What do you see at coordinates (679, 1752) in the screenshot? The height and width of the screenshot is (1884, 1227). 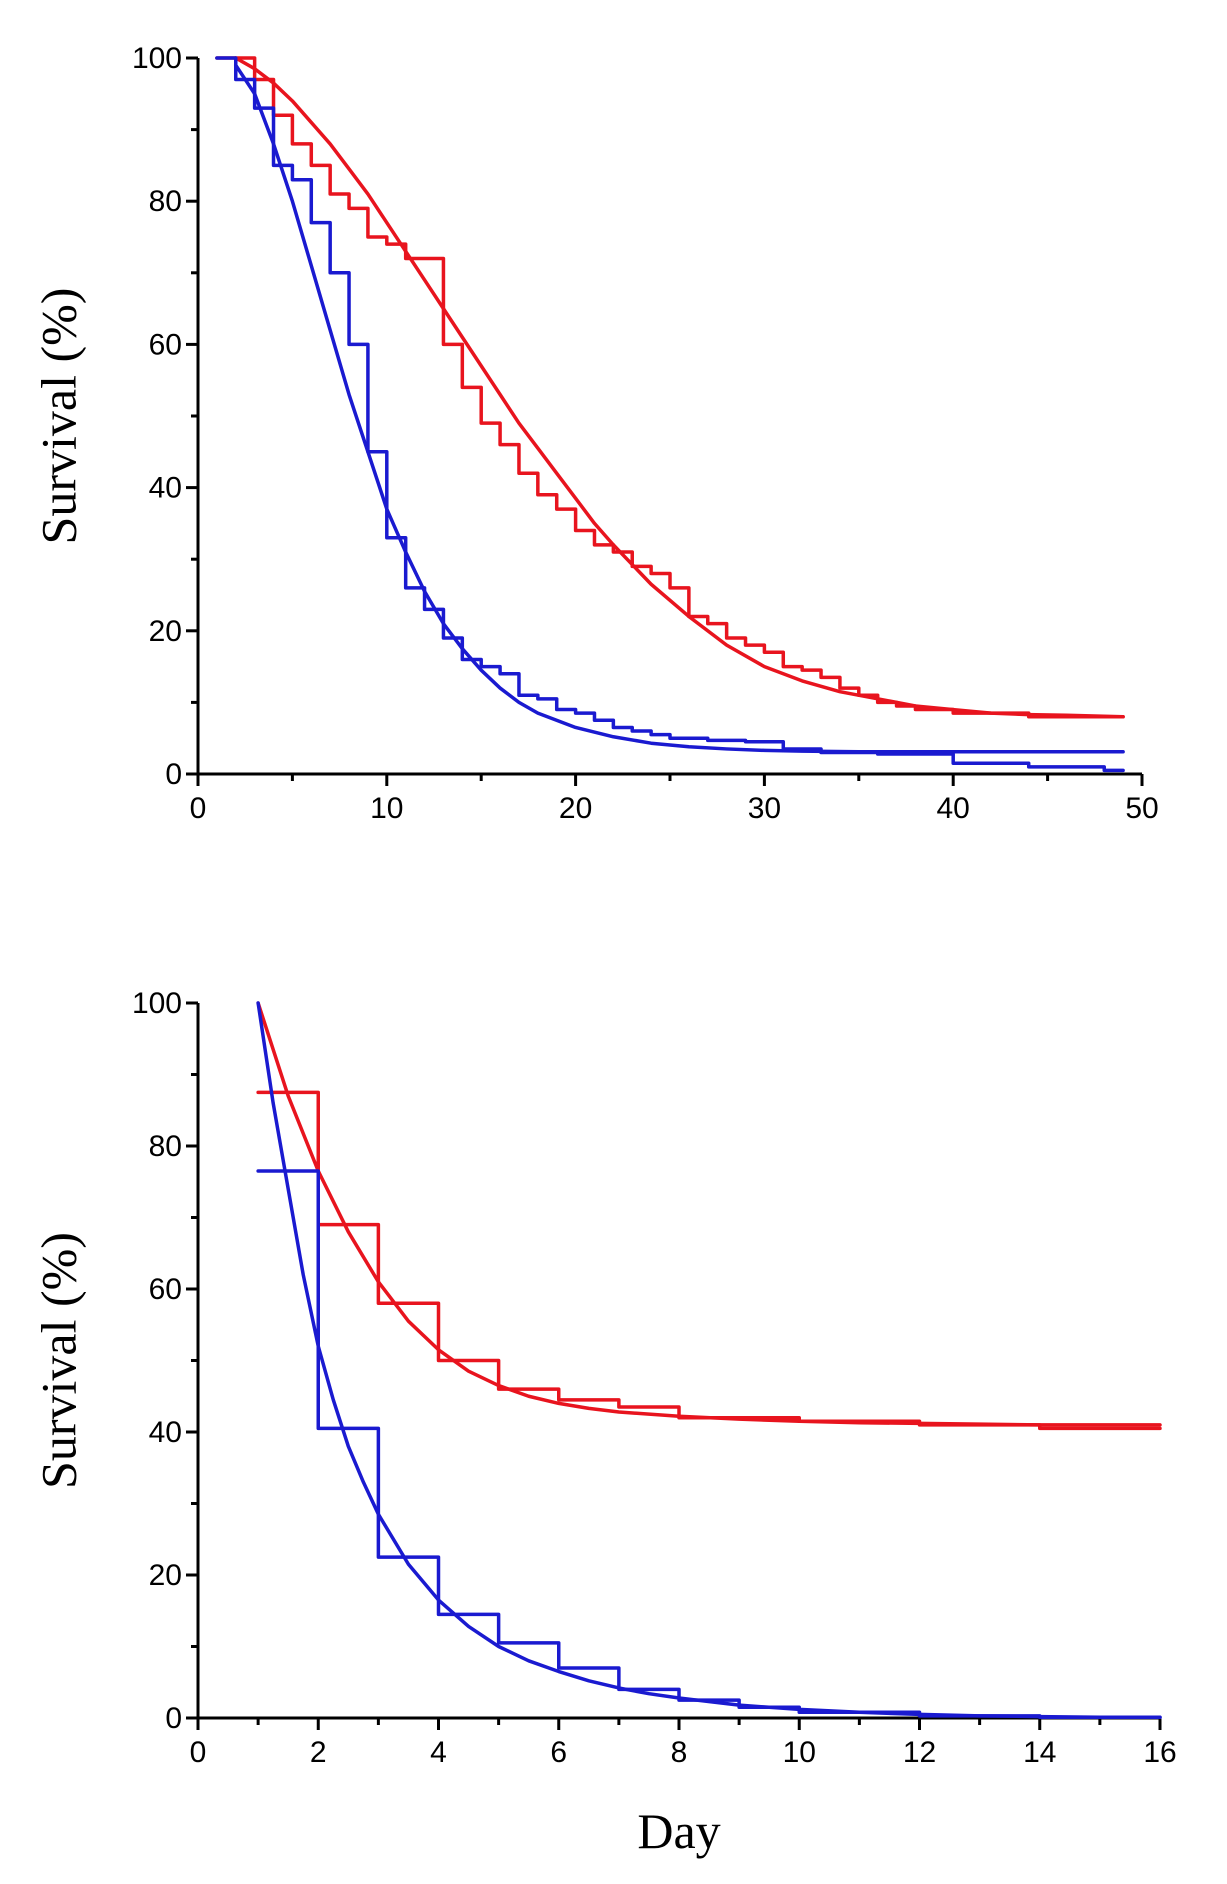 I see `x-tick-label: 8` at bounding box center [679, 1752].